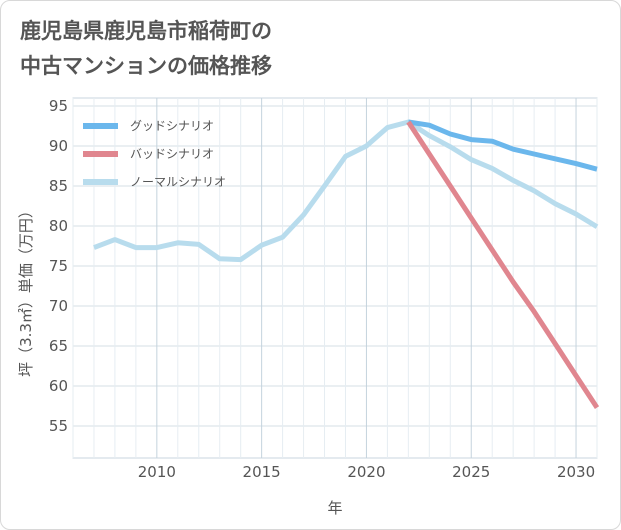  I want to click on y-tick-label: 70, so click(58, 306).